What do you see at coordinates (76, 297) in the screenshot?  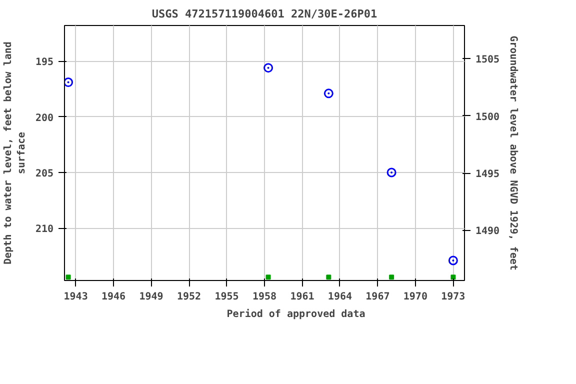 I see `x-tick-label: 1943` at bounding box center [76, 297].